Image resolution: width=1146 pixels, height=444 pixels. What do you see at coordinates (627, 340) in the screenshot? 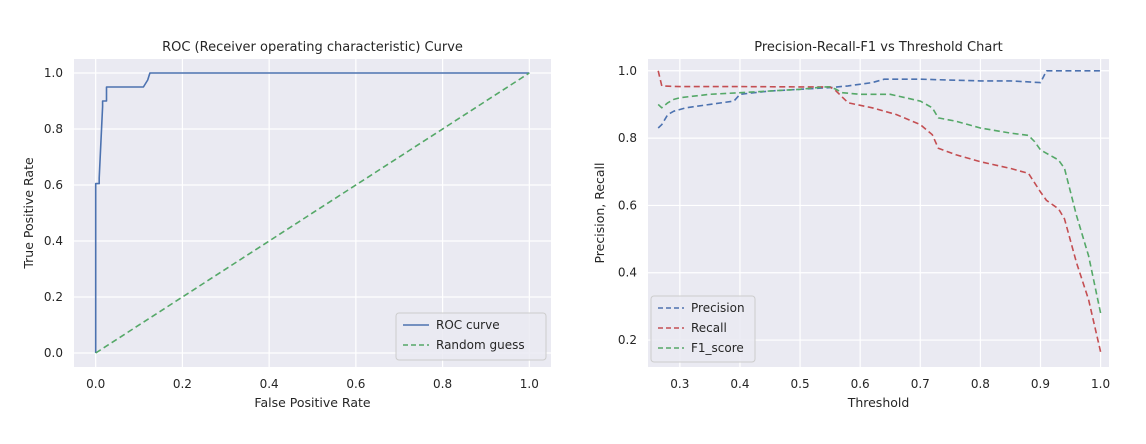
I see `prf-y-tick-label: 0.2` at bounding box center [627, 340].